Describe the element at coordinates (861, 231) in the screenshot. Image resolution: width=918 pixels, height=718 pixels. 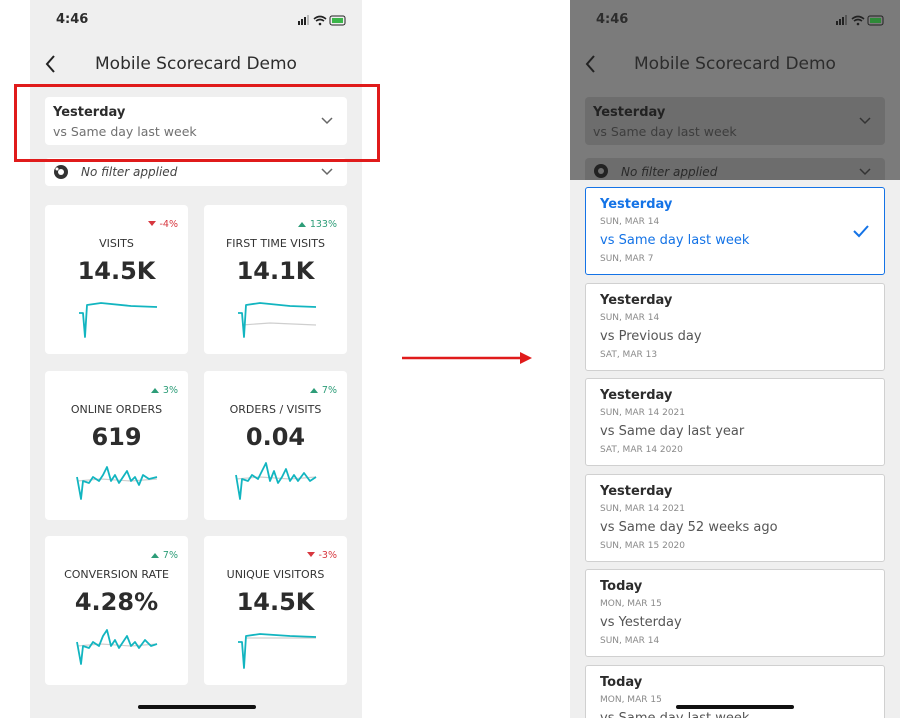
I see `checkmark` at that location.